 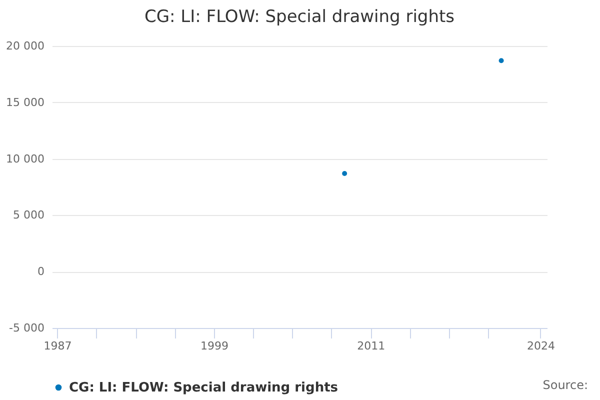 I want to click on y-tick-label: 15 000, so click(x=25, y=102).